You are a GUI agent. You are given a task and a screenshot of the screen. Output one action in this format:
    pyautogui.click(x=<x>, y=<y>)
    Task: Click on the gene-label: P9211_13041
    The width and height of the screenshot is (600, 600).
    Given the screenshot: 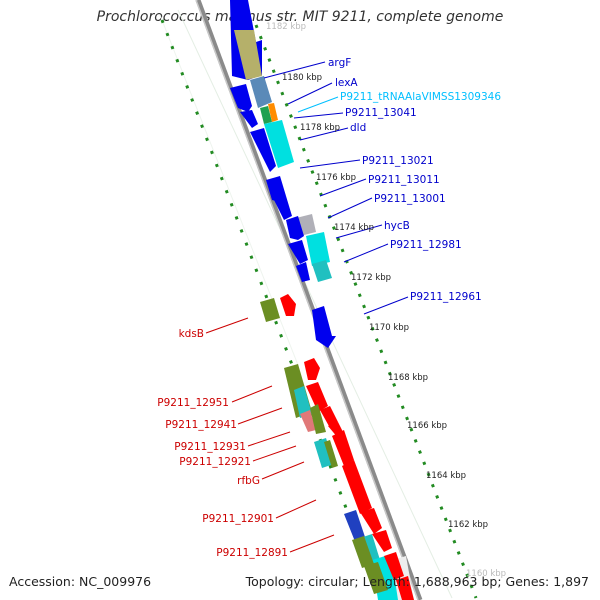 What is the action you would take?
    pyautogui.click(x=381, y=113)
    